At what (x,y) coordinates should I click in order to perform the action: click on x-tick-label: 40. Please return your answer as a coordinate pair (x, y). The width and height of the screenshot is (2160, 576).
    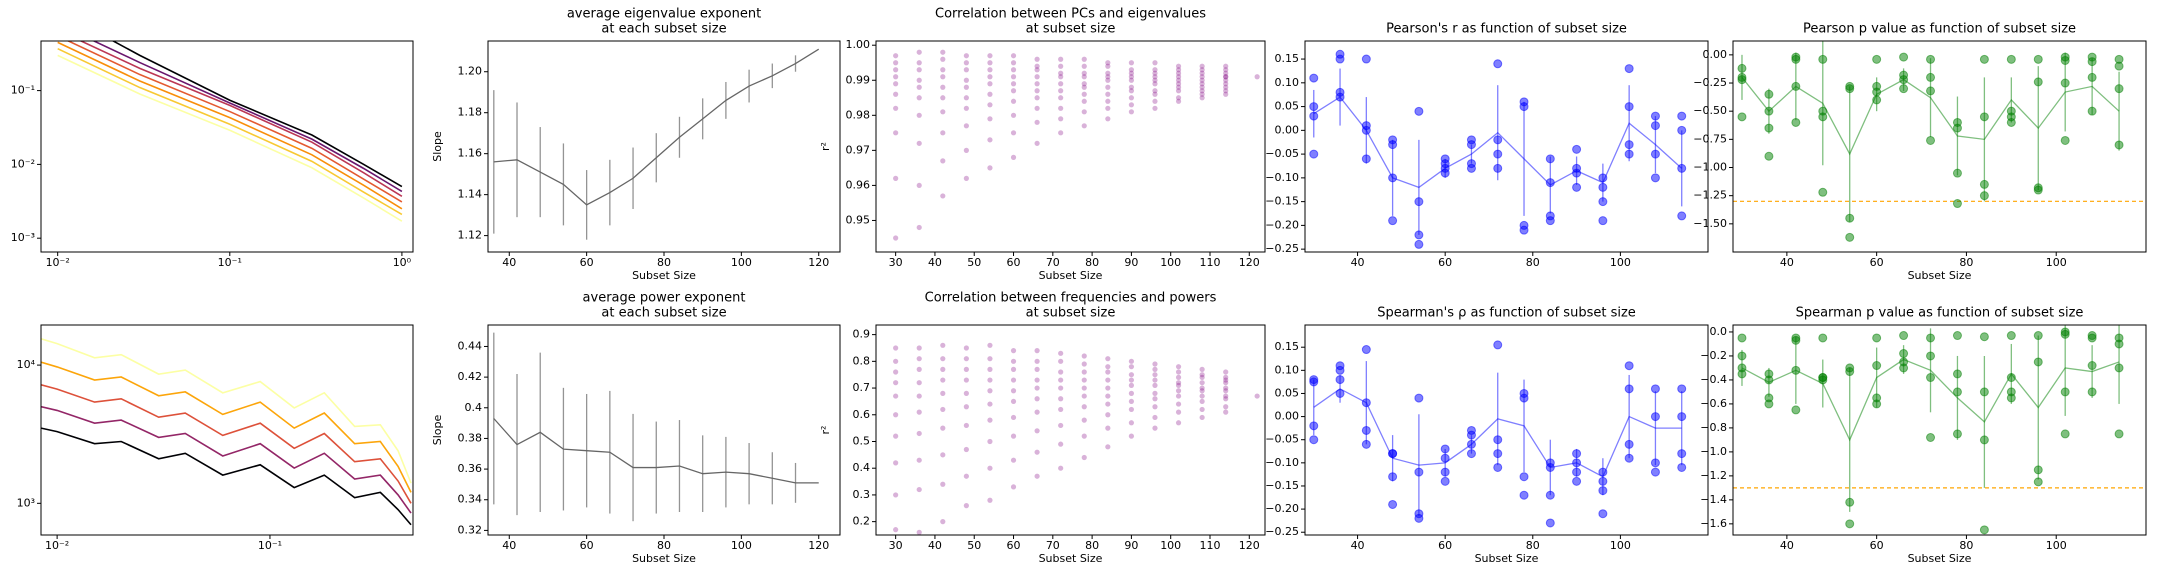
    Looking at the image, I should click on (935, 262).